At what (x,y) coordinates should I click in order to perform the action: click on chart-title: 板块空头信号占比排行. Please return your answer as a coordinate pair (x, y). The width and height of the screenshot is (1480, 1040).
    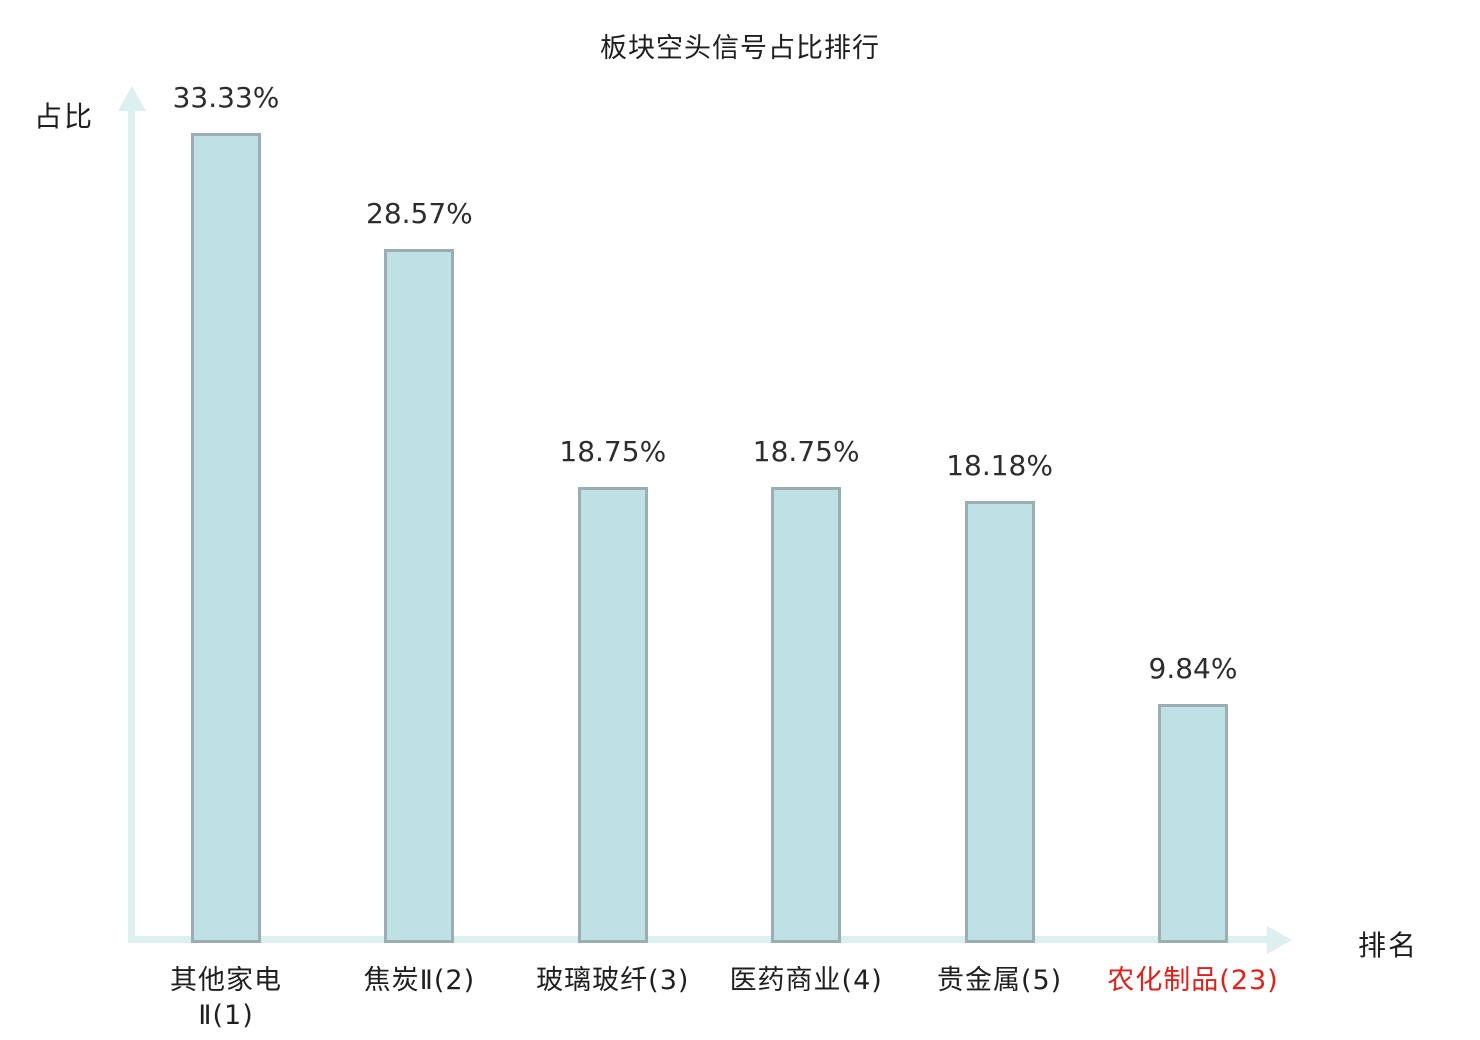
    Looking at the image, I should click on (740, 48).